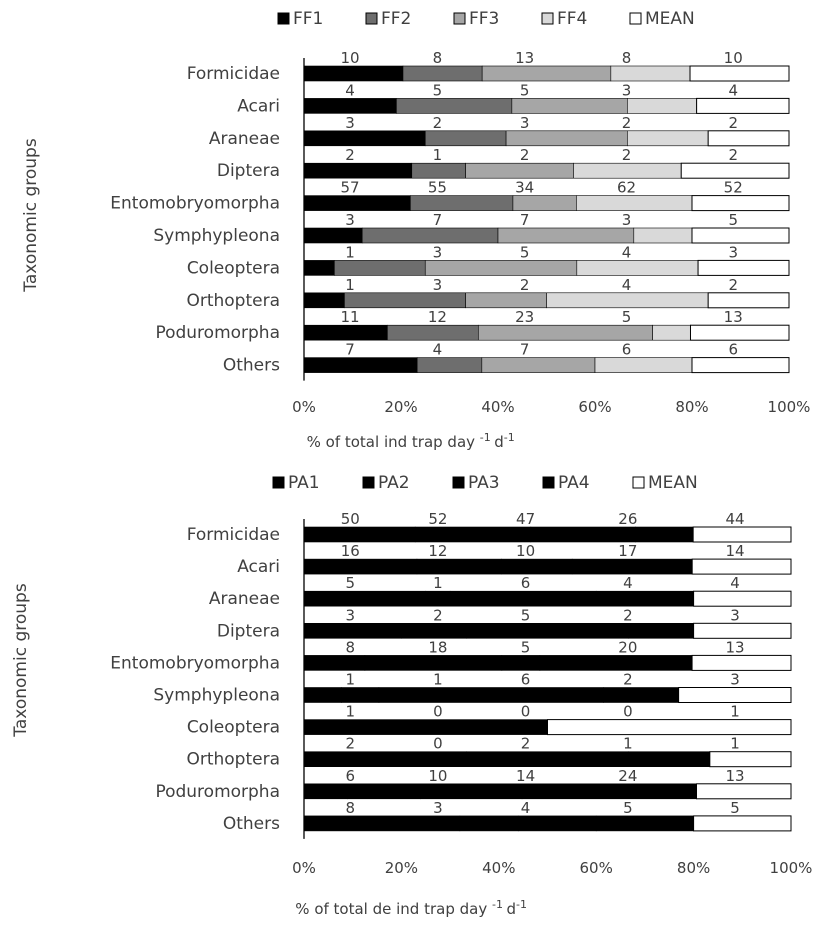 This screenshot has width=821, height=926. Describe the element at coordinates (438, 252) in the screenshot. I see `data-label-ff2: 3` at that location.